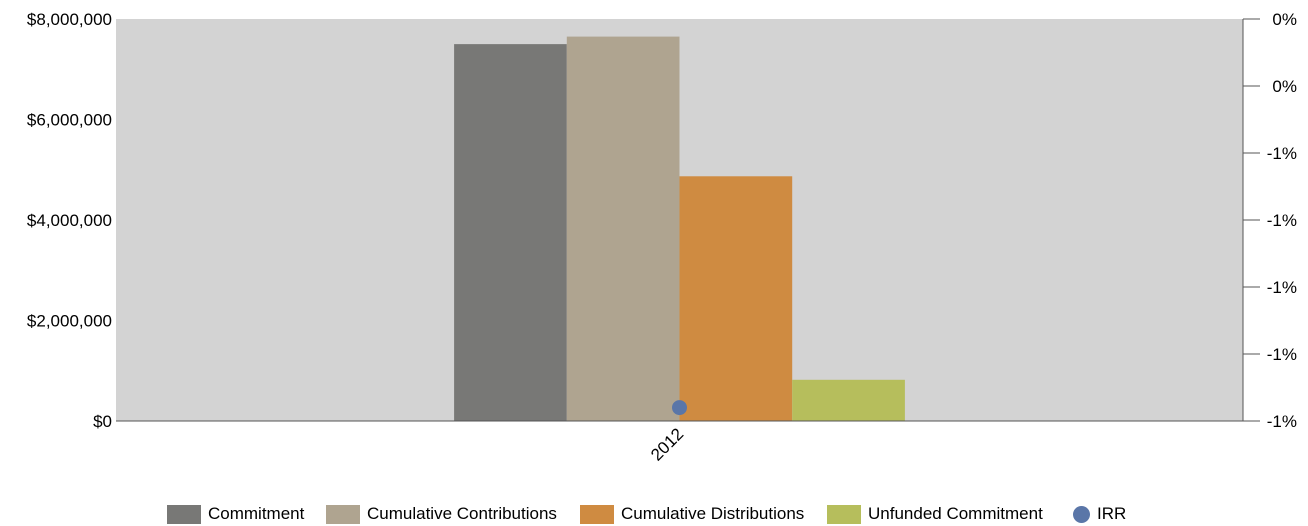 This screenshot has width=1308, height=526. I want to click on bar-cumulative-distributions, so click(736, 298).